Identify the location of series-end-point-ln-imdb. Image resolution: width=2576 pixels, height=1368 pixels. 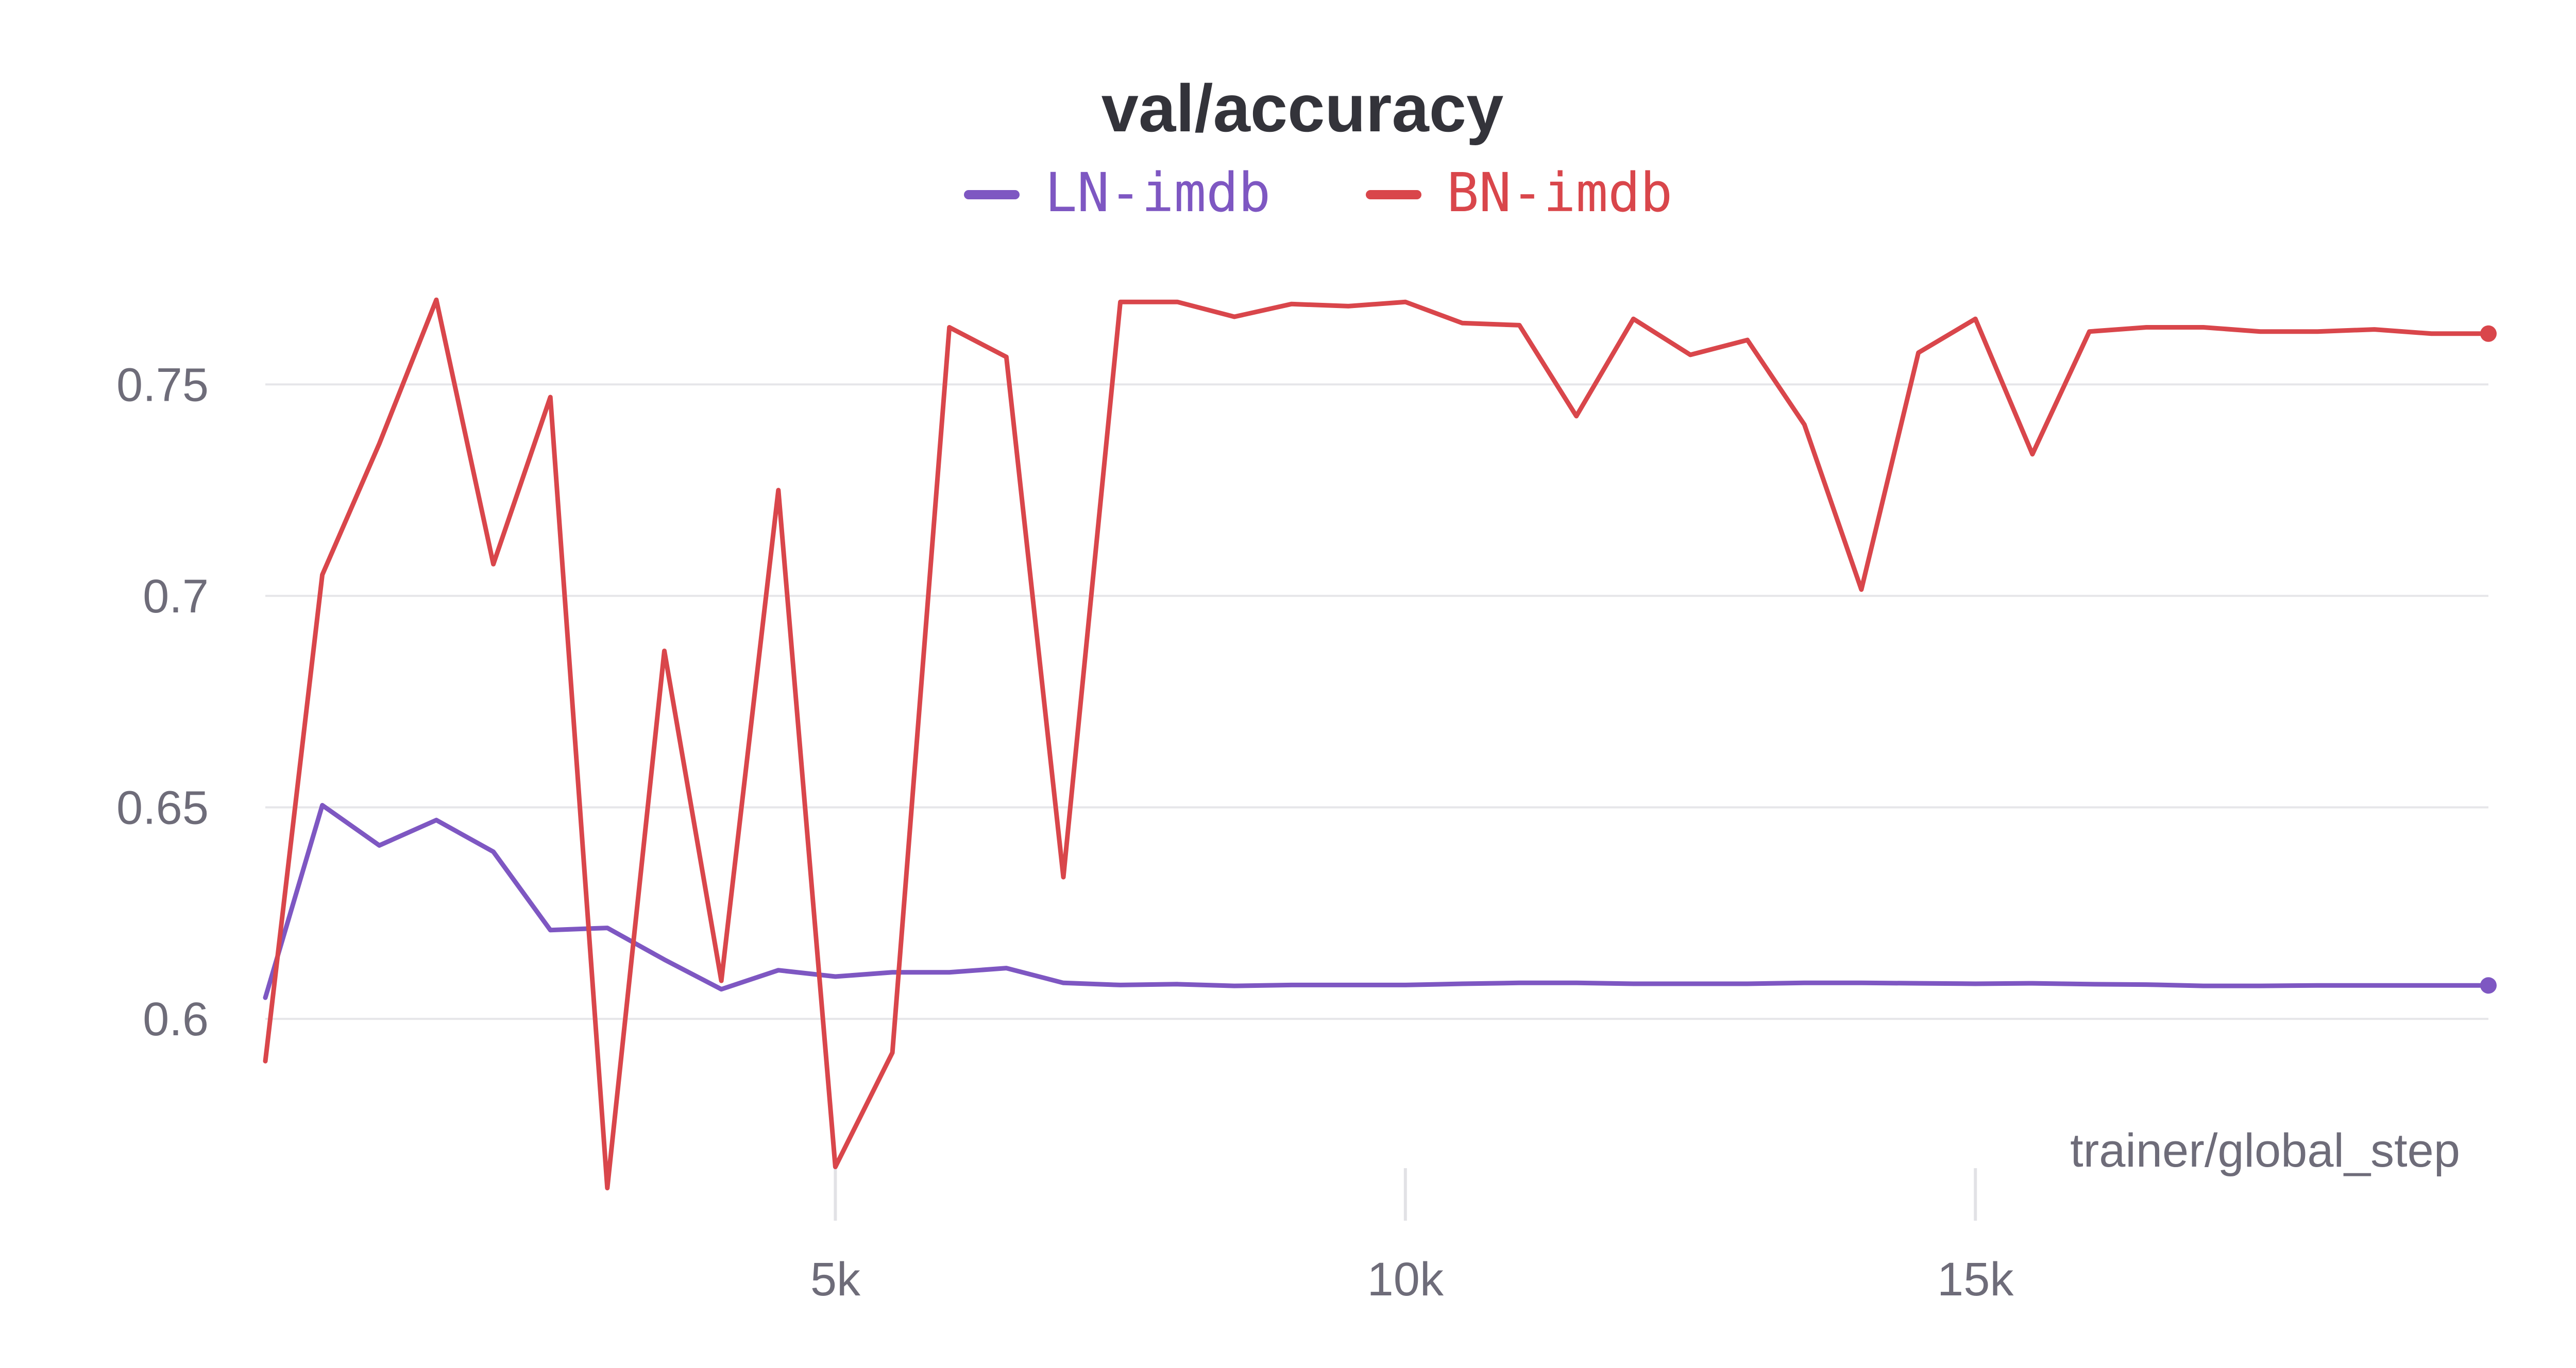
(2488, 985).